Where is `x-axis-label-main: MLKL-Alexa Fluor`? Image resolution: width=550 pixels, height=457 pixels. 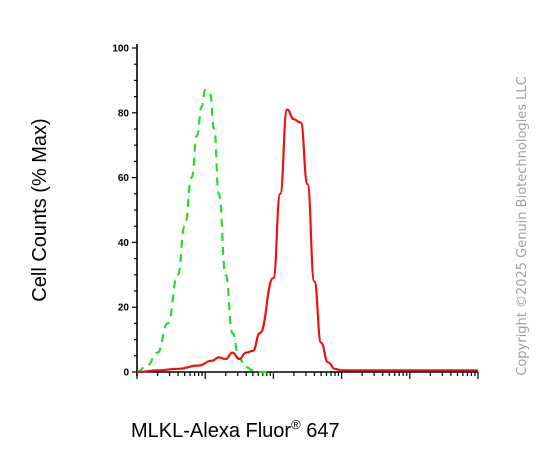 x-axis-label-main: MLKL-Alexa Fluor is located at coordinates (211, 431).